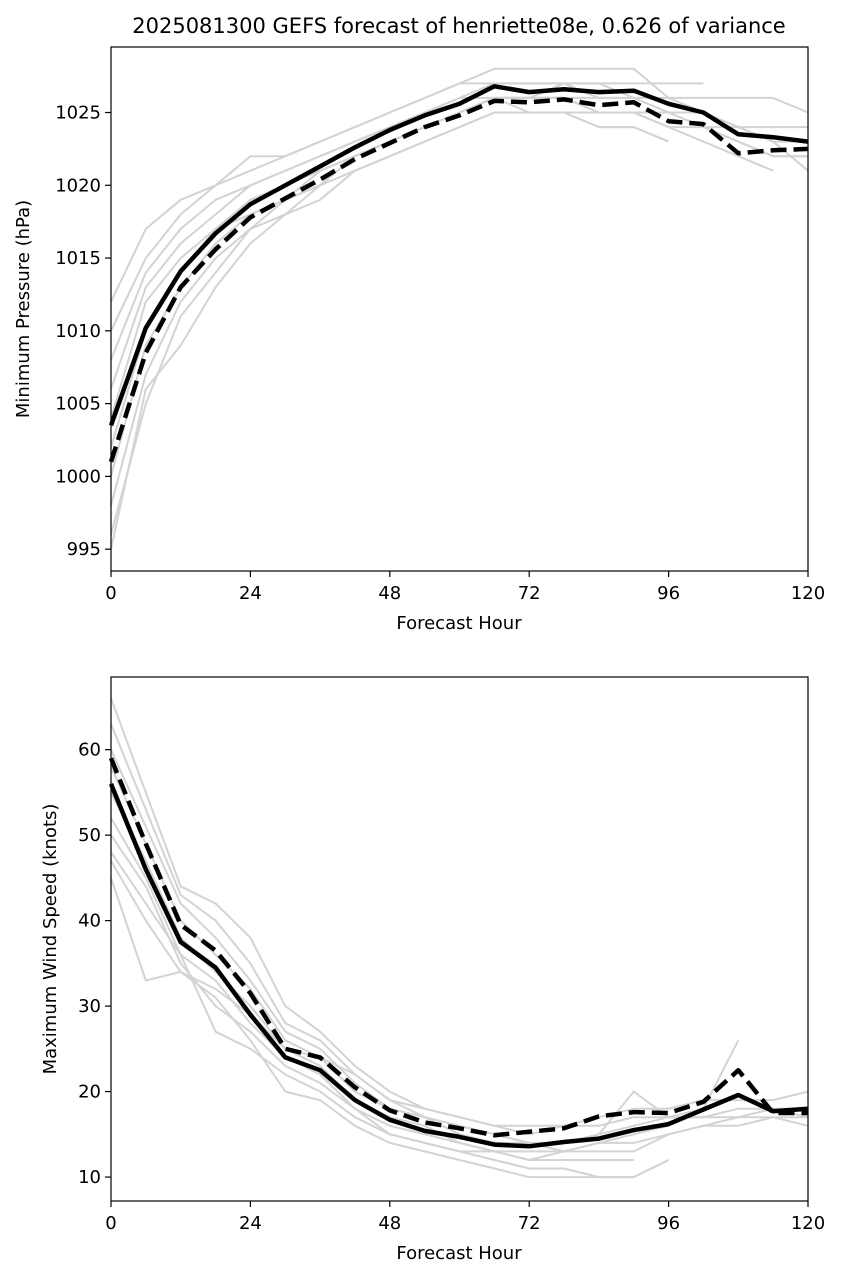 This screenshot has height=1279, width=864. What do you see at coordinates (78, 185) in the screenshot?
I see `y-tick-label: 1020` at bounding box center [78, 185].